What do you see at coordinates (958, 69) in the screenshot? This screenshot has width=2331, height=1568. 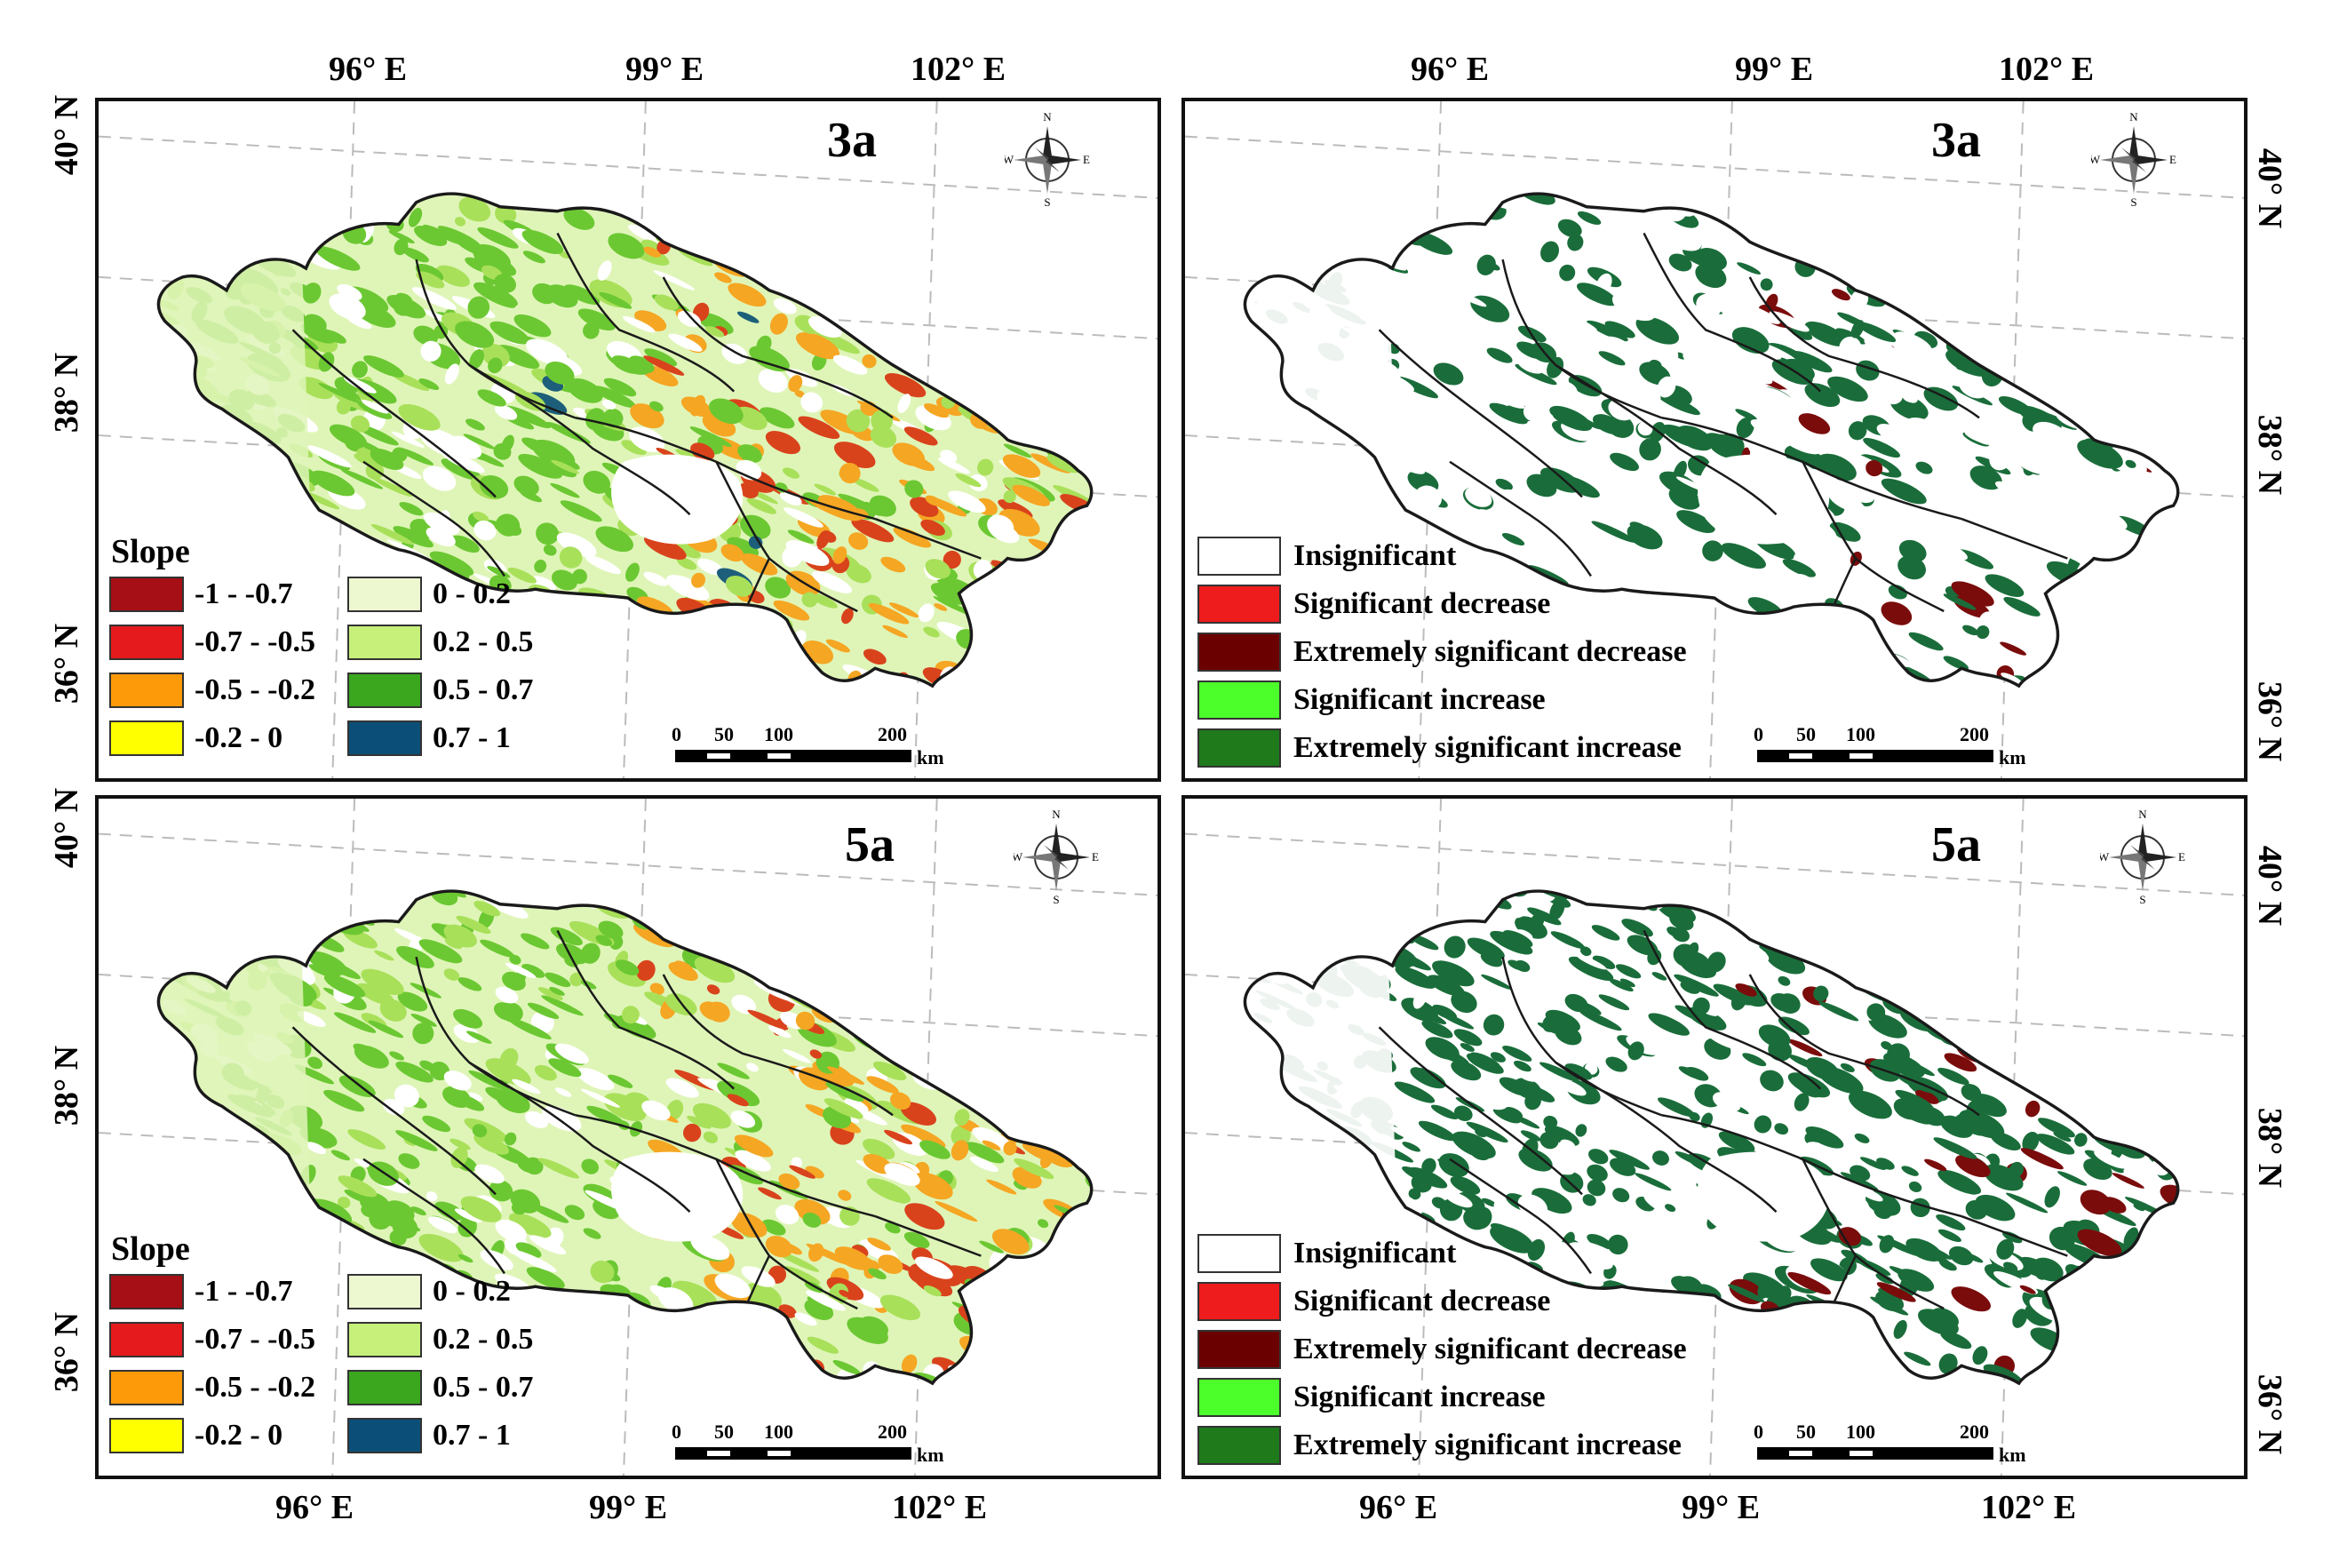 I see `lon-label-102-top-left: 102° E` at bounding box center [958, 69].